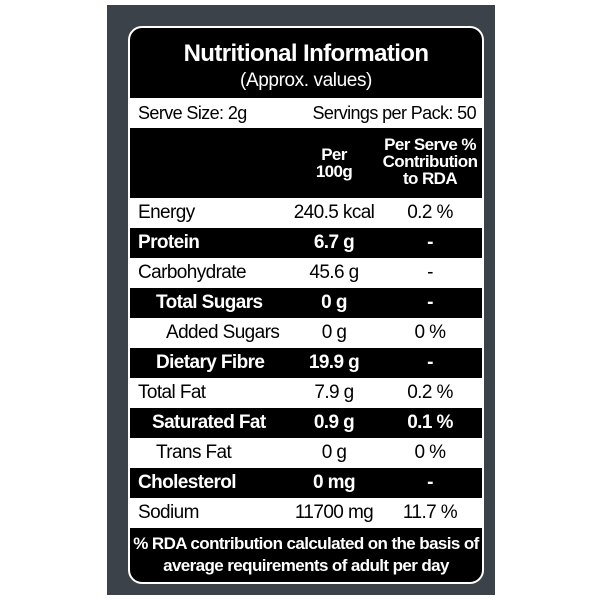  Describe the element at coordinates (306, 393) in the screenshot. I see `table-row: Total Fat 7.9 g 0.2 %` at that location.